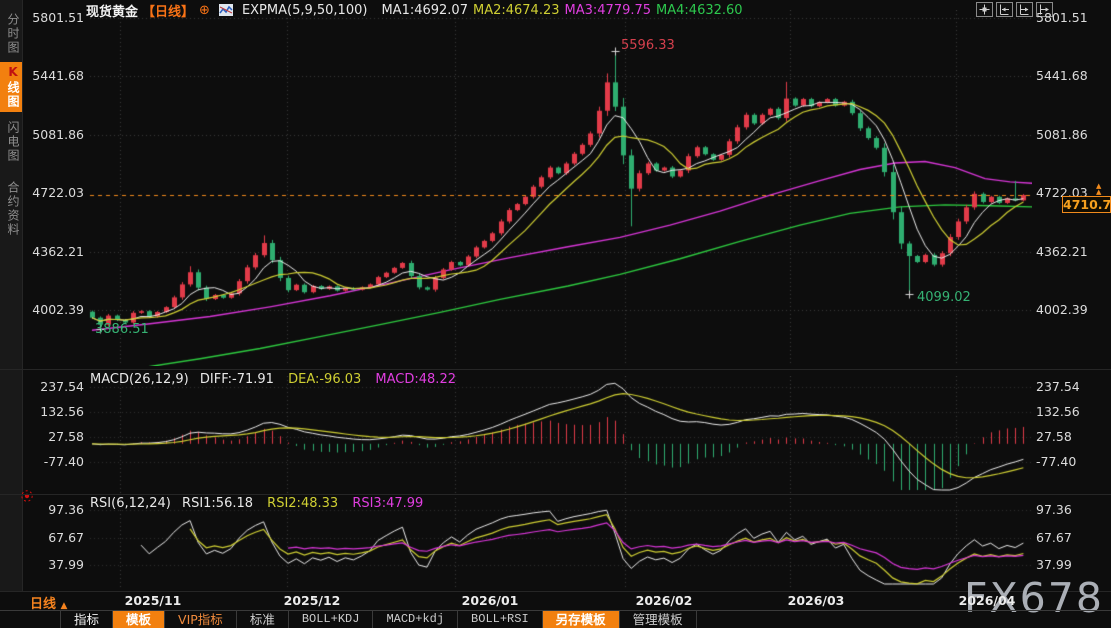  I want to click on macd-diff-readout: DIFF:-71.91, so click(236, 379).